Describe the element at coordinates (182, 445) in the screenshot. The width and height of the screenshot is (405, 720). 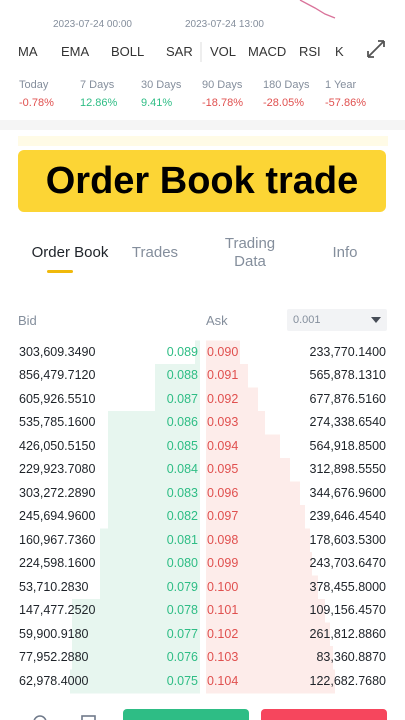
I see `bid-price: 0.085` at that location.